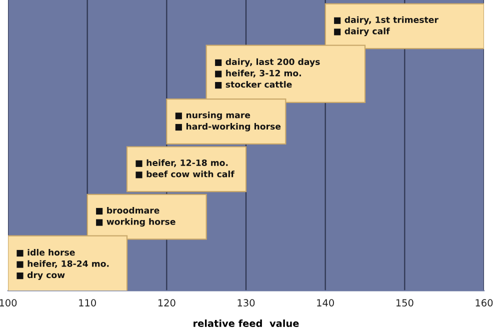 The width and height of the screenshot is (500, 336). I want to click on x-tick-label: 130, so click(246, 302).